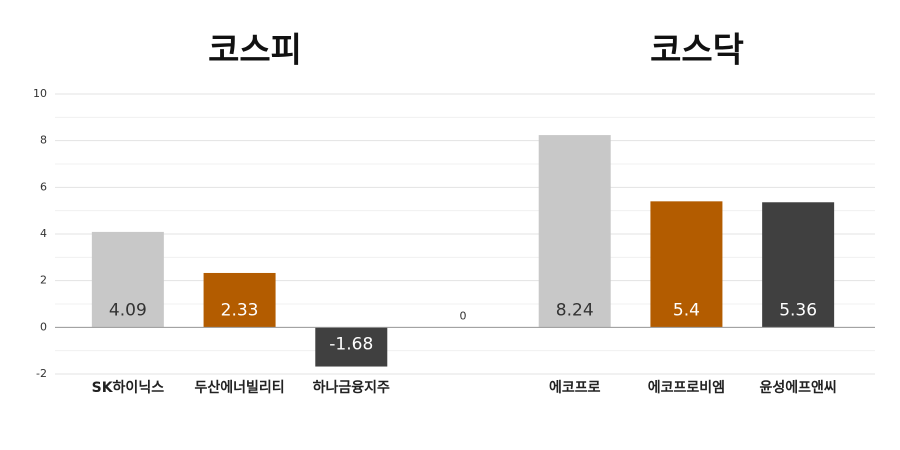 This screenshot has height=450, width=900. I want to click on x-tick-label: SK하이닉스, so click(128, 387).